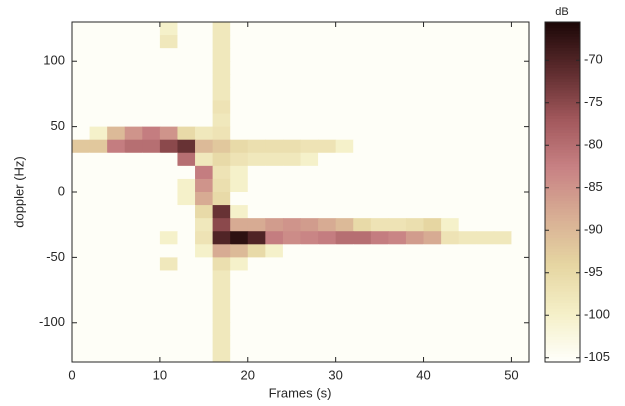  What do you see at coordinates (593, 271) in the screenshot?
I see `colorbar-tick-label: -95` at bounding box center [593, 271].